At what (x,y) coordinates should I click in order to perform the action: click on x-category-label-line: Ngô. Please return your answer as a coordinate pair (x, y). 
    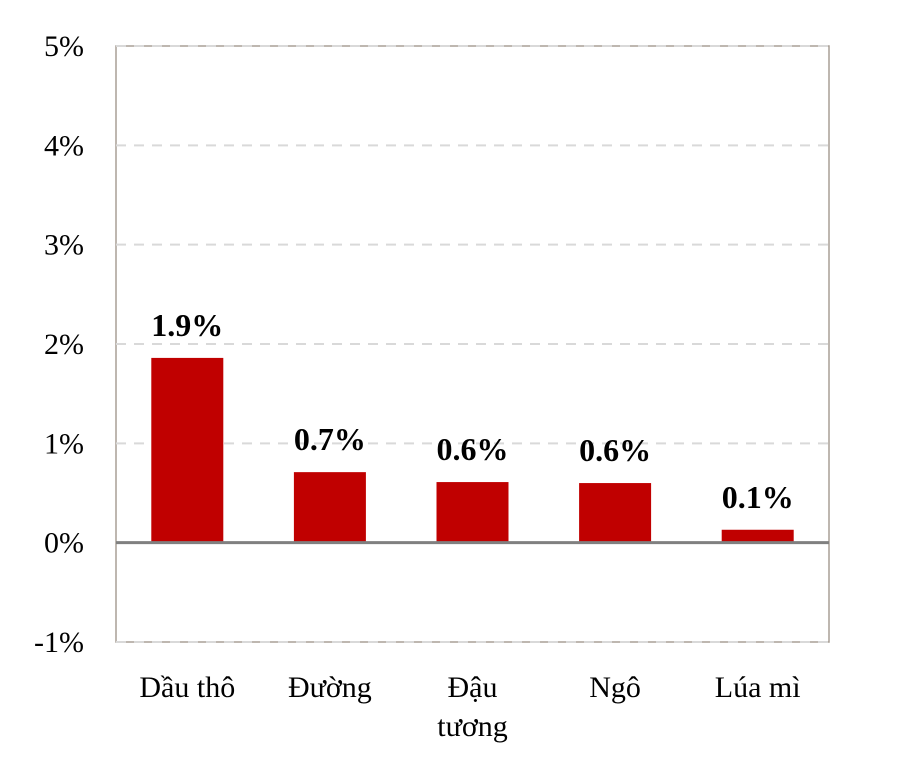
    Looking at the image, I should click on (615, 687).